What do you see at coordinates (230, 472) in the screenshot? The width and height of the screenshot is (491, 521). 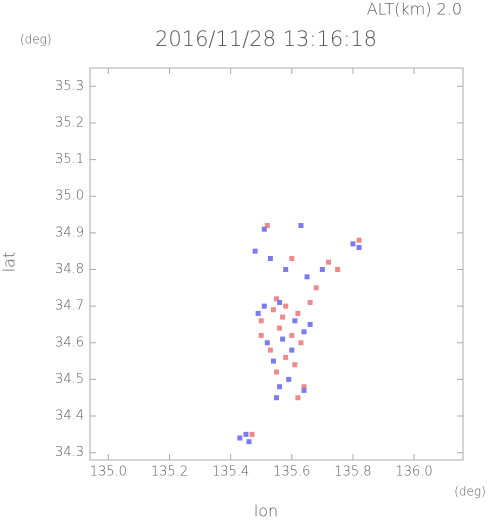 I see `x-tick-label: 135.4` at bounding box center [230, 472].